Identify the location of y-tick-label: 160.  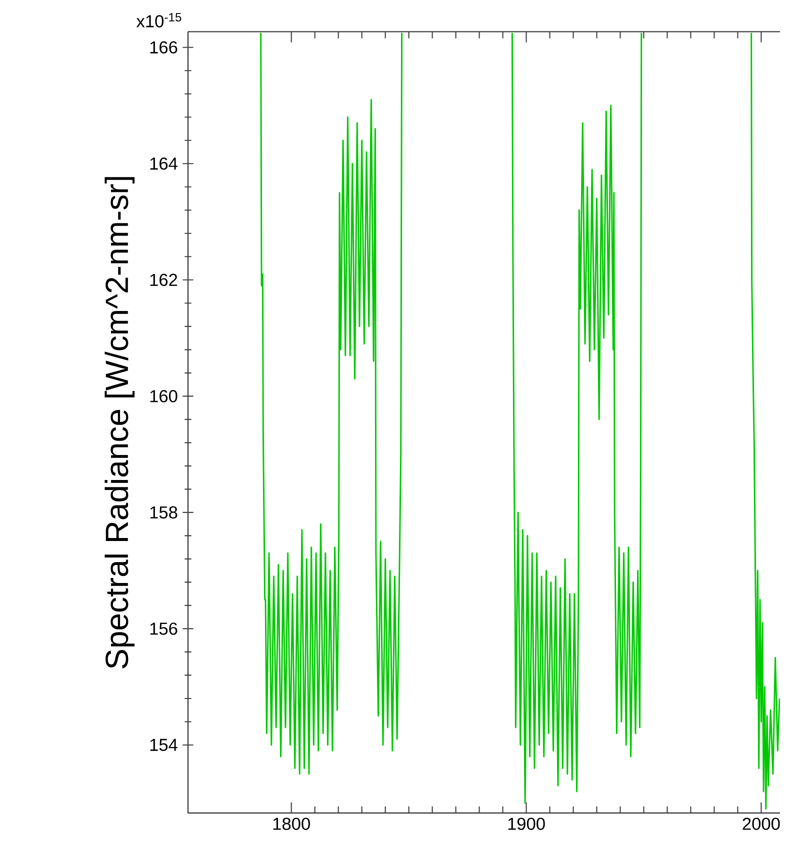
(164, 396).